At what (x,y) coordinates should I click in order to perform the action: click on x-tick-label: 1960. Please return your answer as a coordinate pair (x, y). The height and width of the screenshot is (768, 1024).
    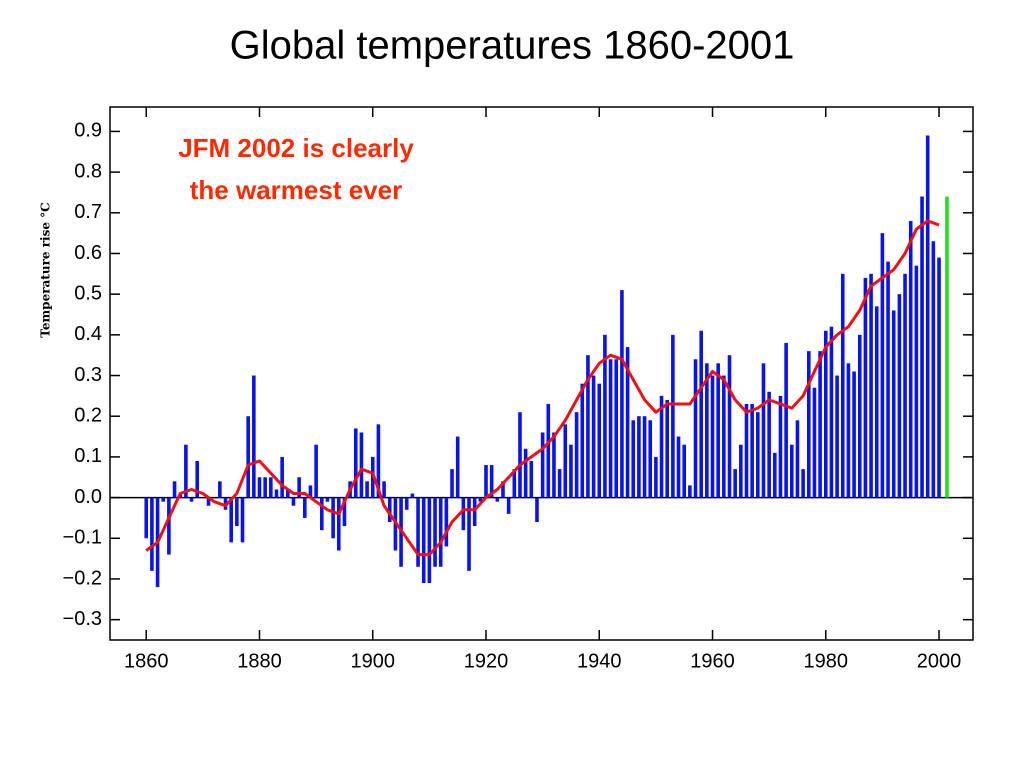
    Looking at the image, I should click on (712, 661).